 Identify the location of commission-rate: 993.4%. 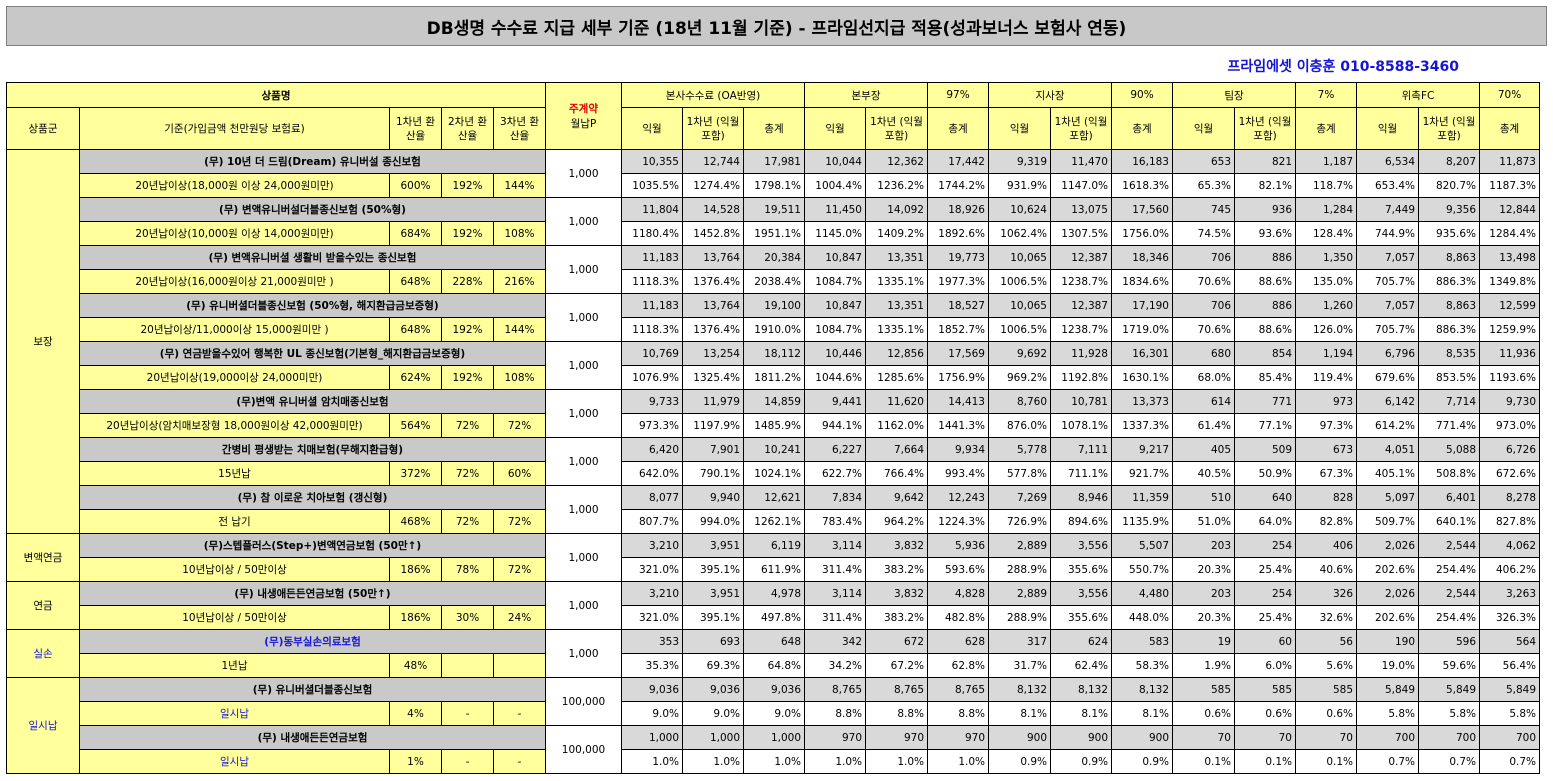
(958, 473).